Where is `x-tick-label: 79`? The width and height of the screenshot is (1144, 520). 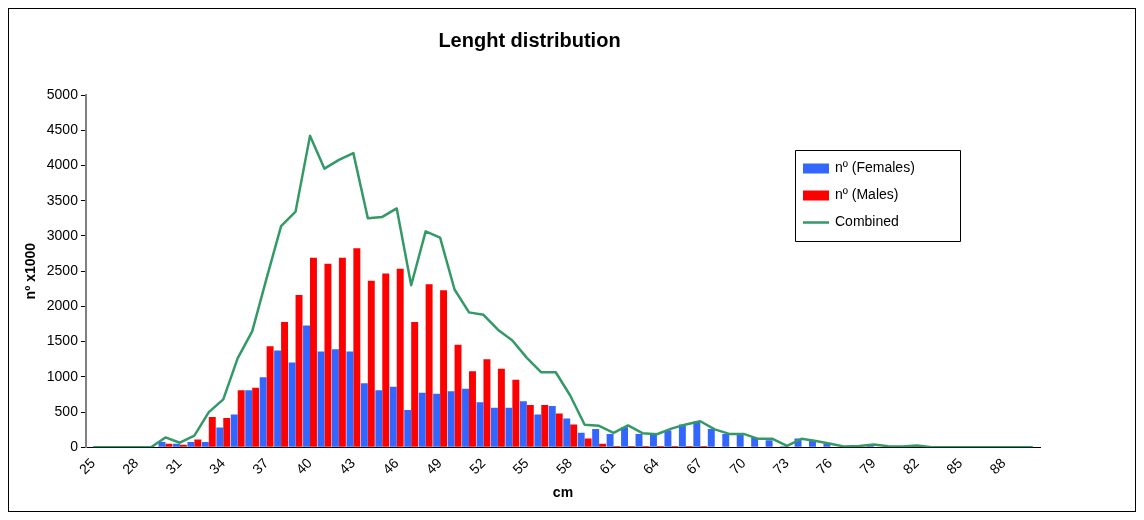
x-tick-label: 79 is located at coordinates (867, 466).